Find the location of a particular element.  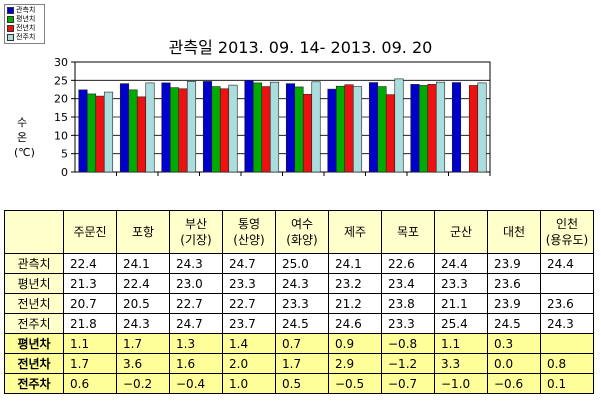

table-header-line: 제주 is located at coordinates (355, 232).